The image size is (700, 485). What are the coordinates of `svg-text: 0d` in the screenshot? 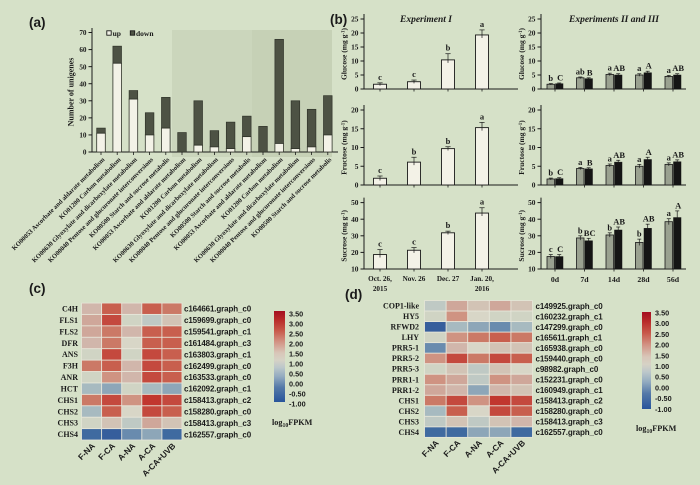 It's located at (555, 279).